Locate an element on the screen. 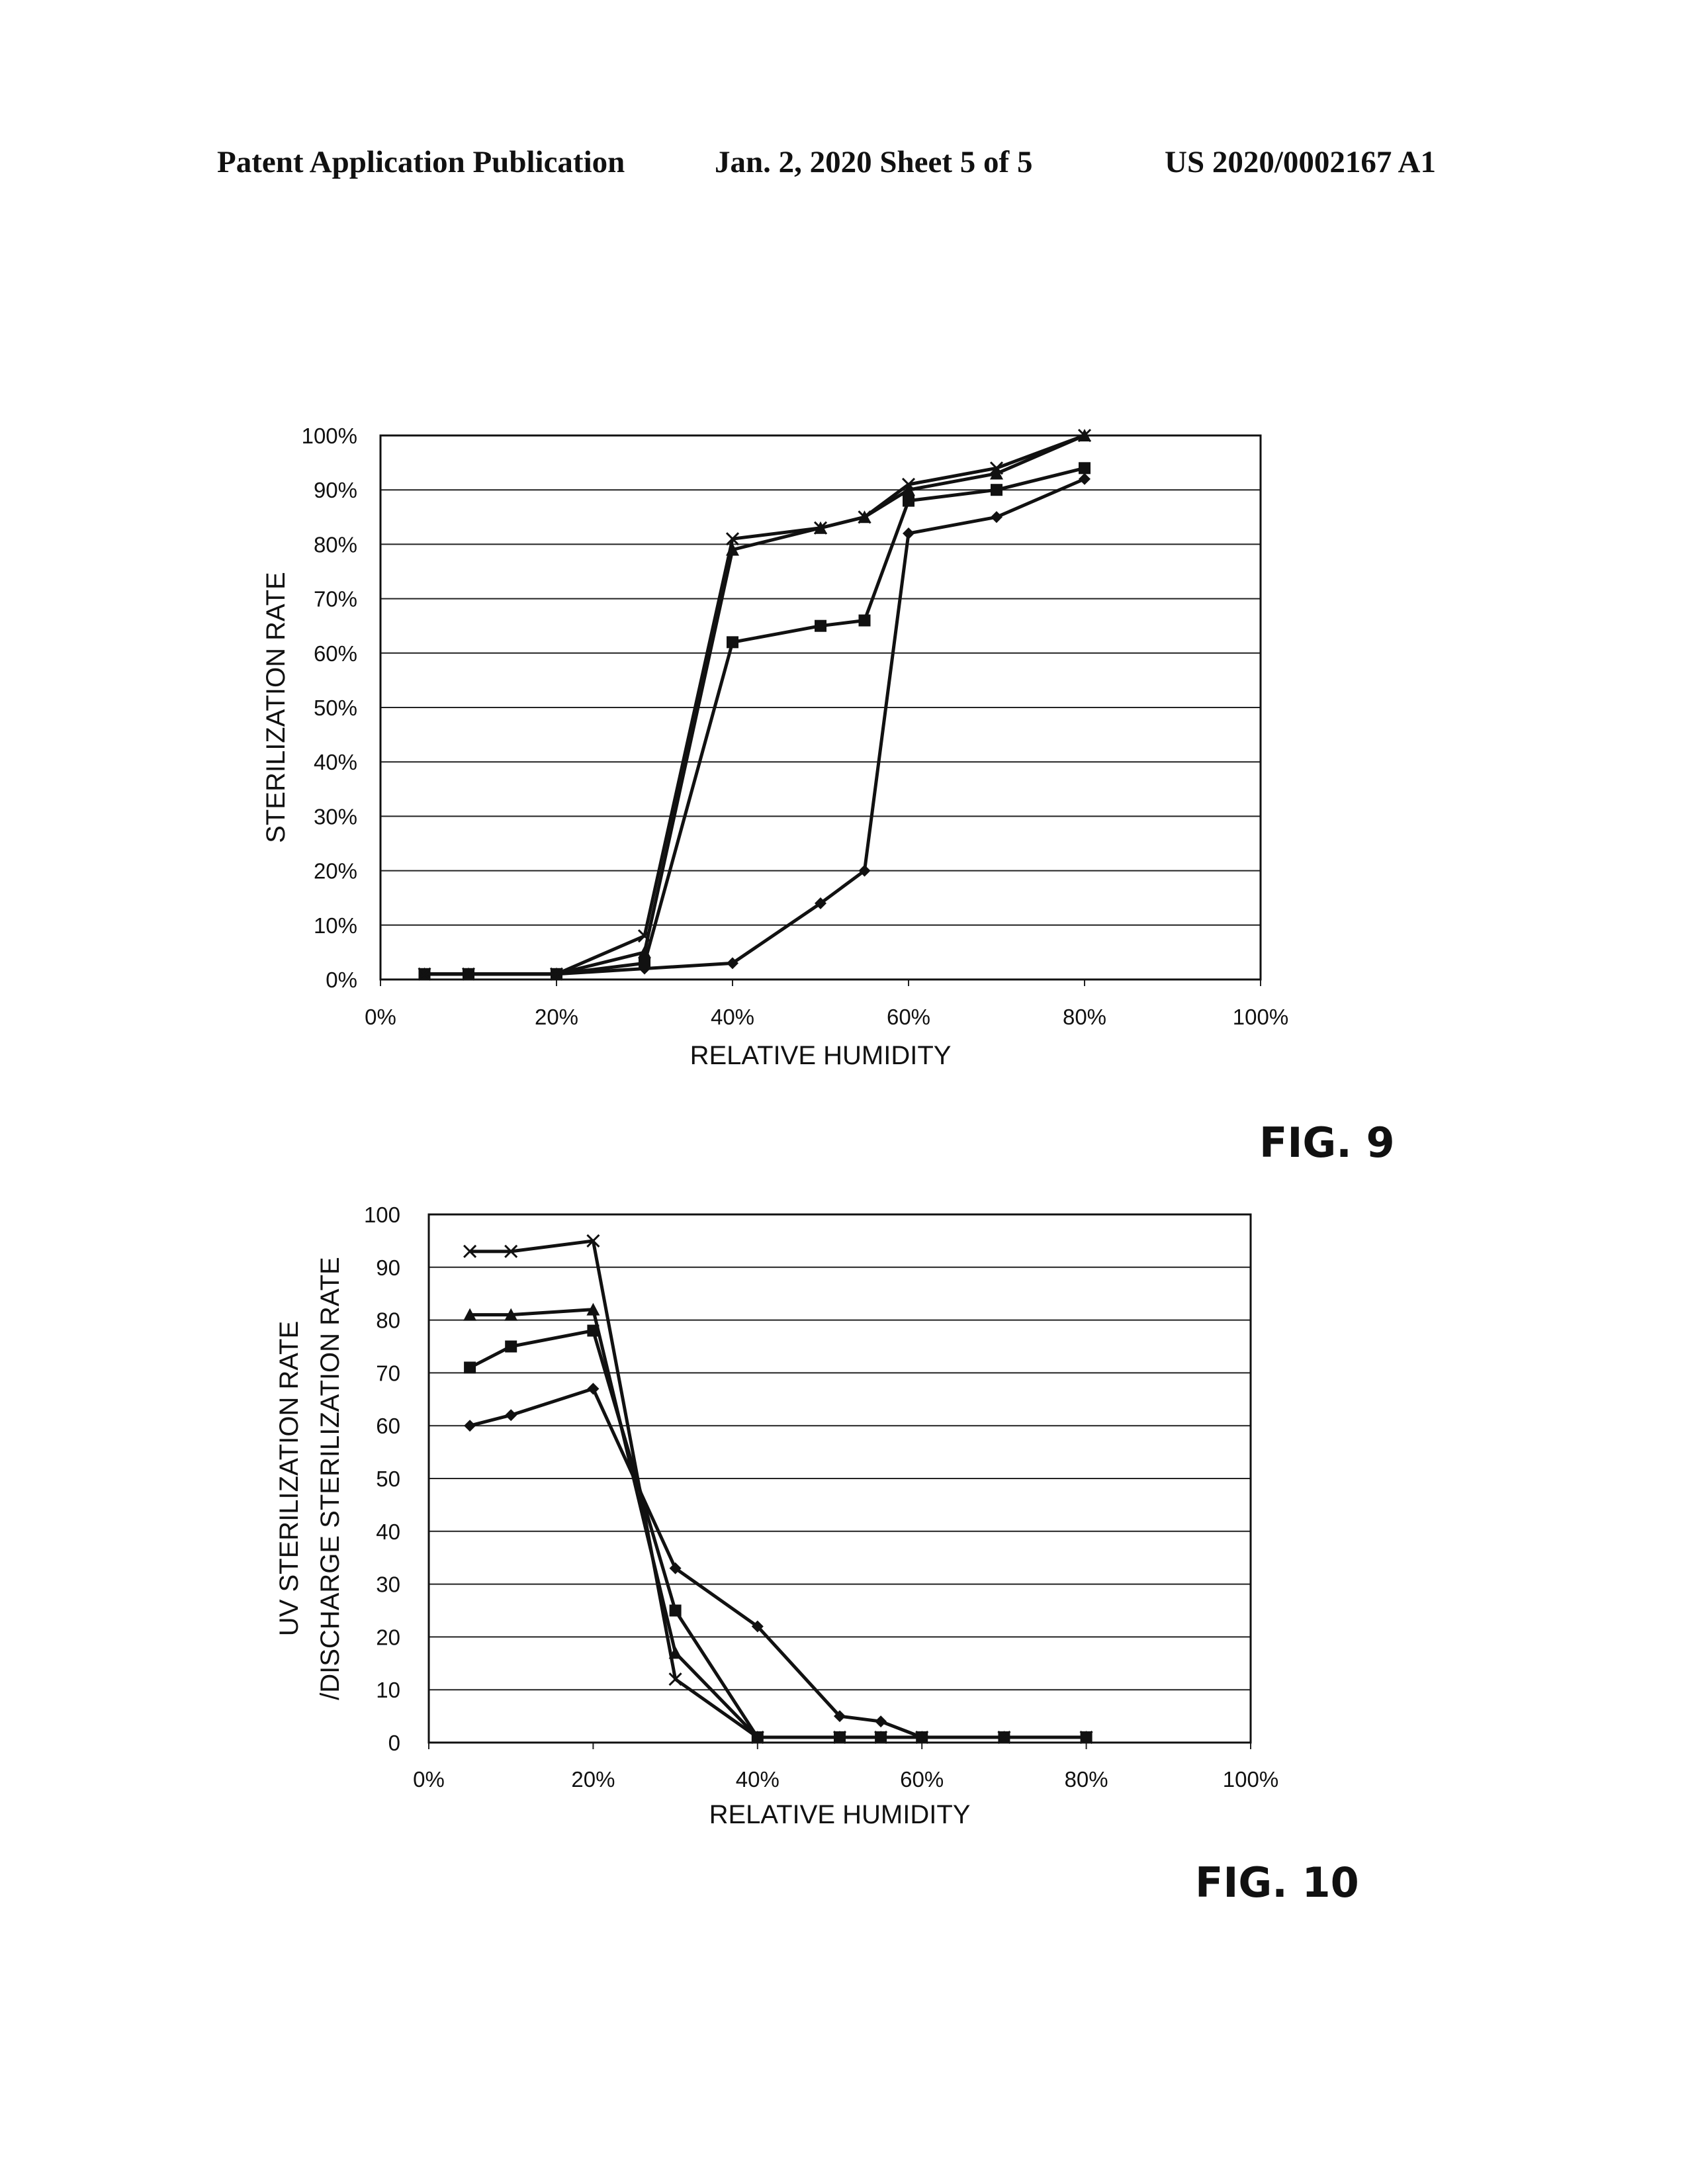 The width and height of the screenshot is (1694, 2184). y-axis-title-line: /DISCHARGE STERILIZATION RATE is located at coordinates (330, 1479).